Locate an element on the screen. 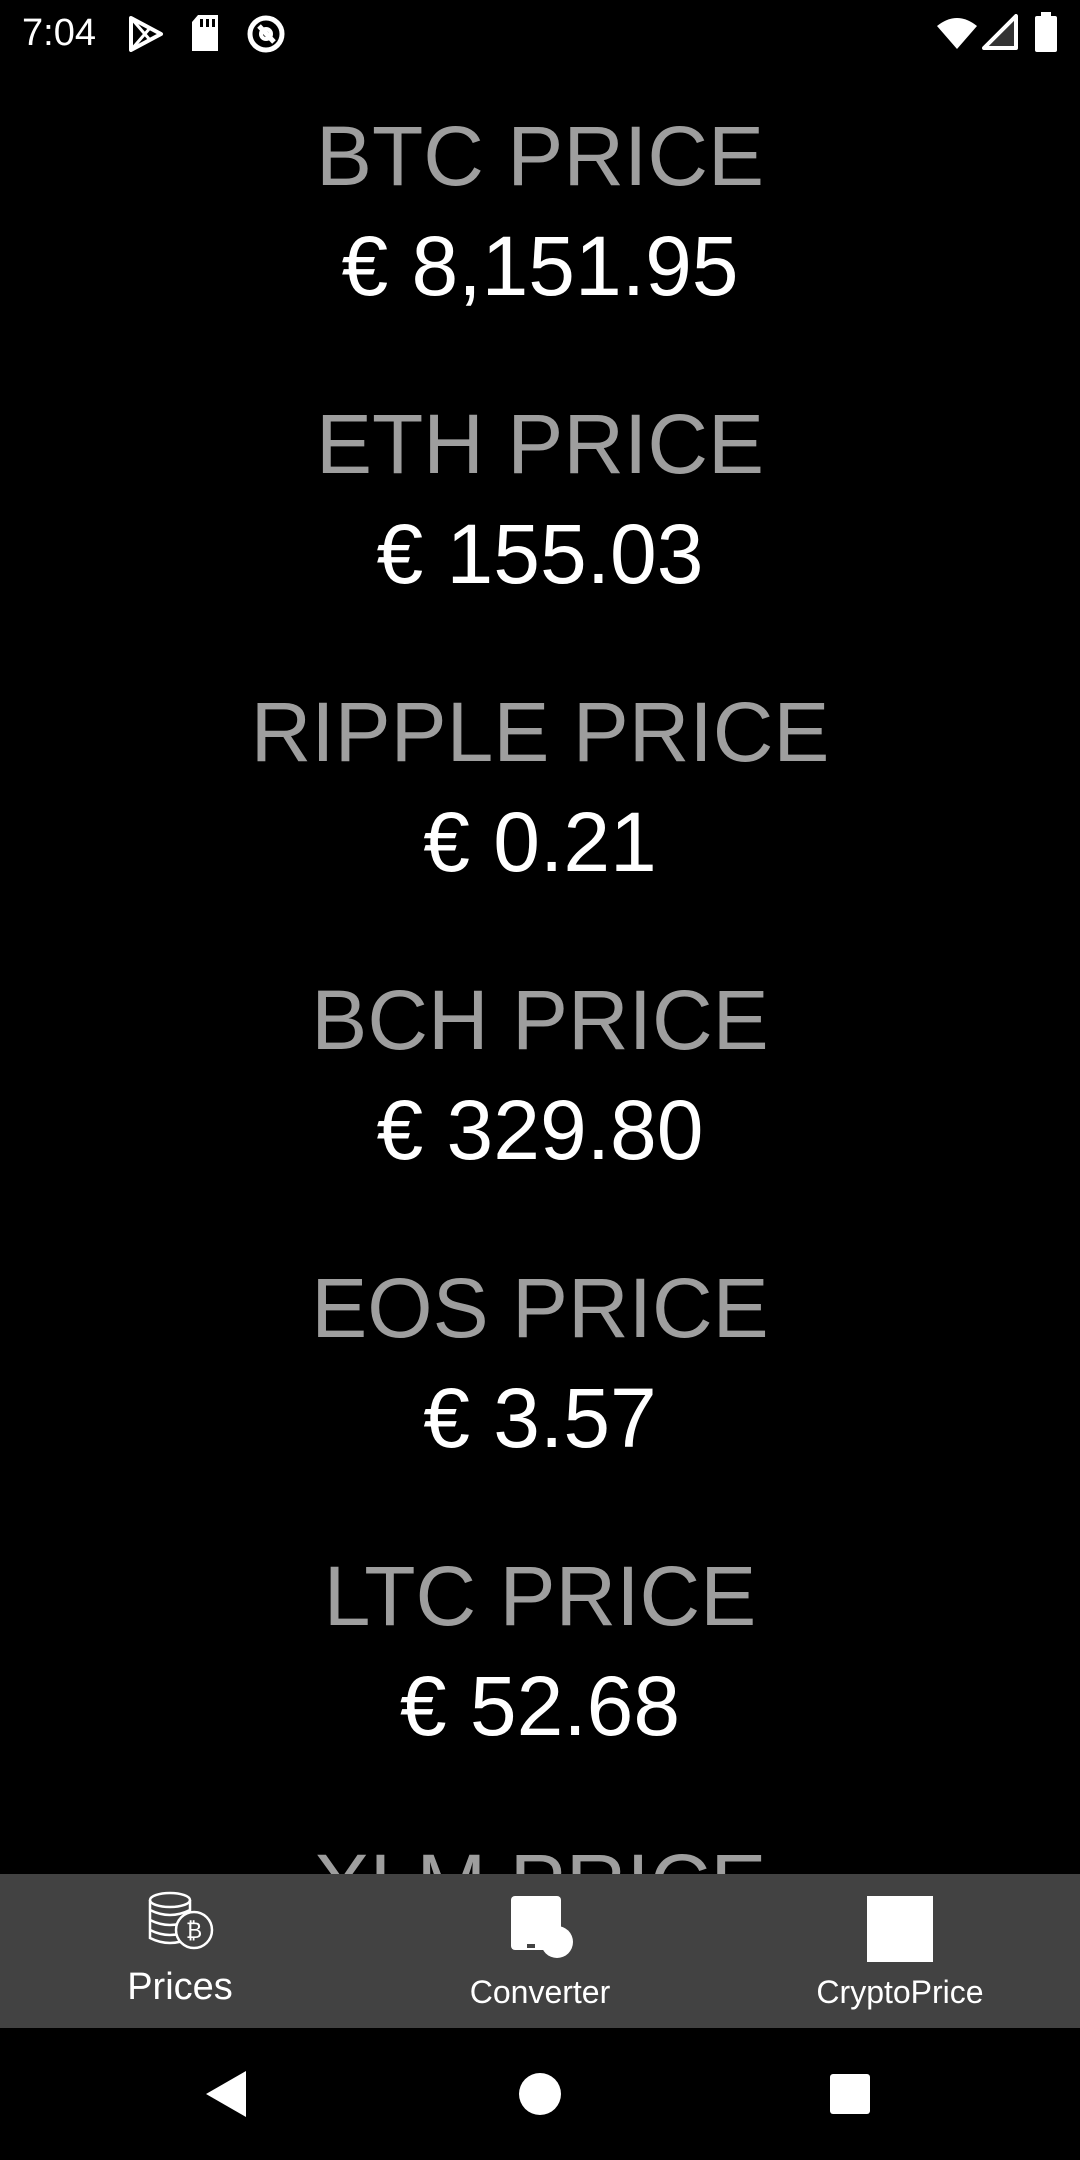  tab-prices: ₿ Prices is located at coordinates (180, 1951).